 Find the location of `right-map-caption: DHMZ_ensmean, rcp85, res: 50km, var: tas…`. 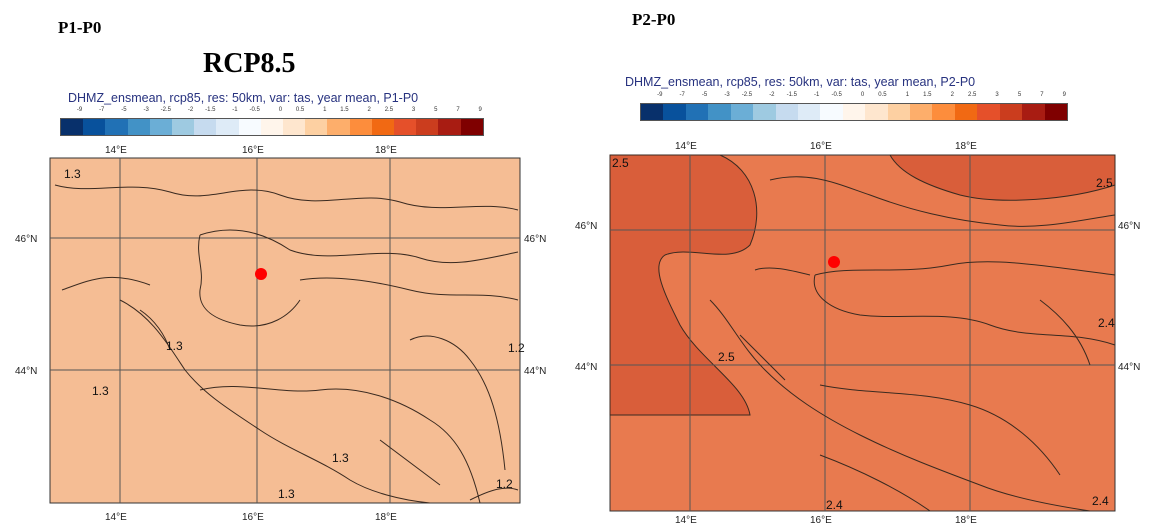

right-map-caption: DHMZ_ensmean, rcp85, res: 50km, var: tas… is located at coordinates (800, 82).